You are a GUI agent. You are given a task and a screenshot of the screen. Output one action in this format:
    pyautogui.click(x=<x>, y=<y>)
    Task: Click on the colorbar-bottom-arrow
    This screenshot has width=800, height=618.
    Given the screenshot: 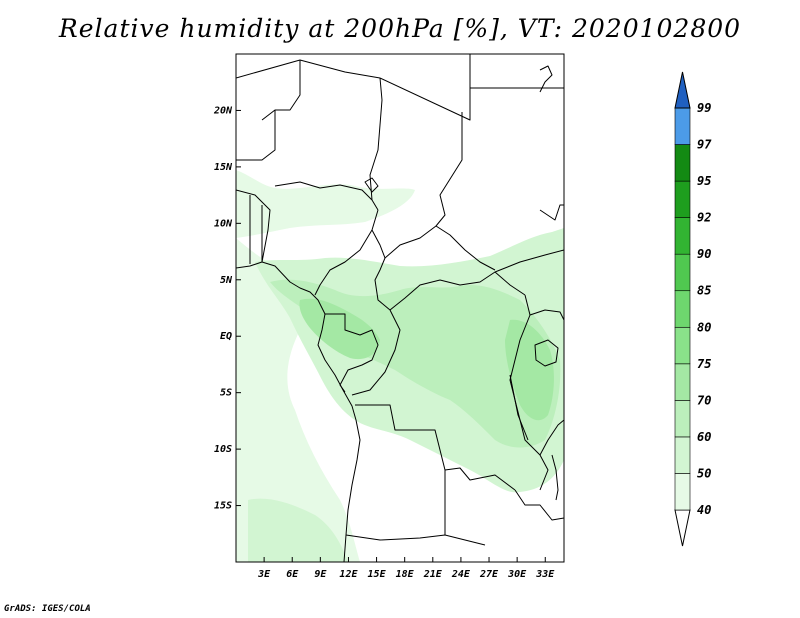 What is the action you would take?
    pyautogui.click(x=682, y=528)
    